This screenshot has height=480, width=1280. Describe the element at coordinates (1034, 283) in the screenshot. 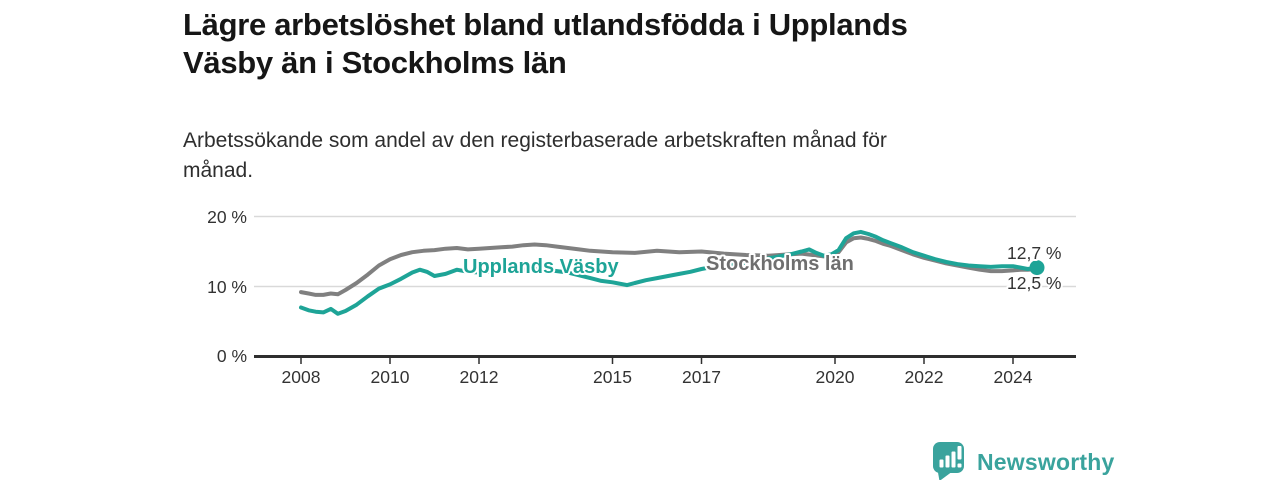

I see `end-value-stockholms-lan: 12,5 %` at that location.